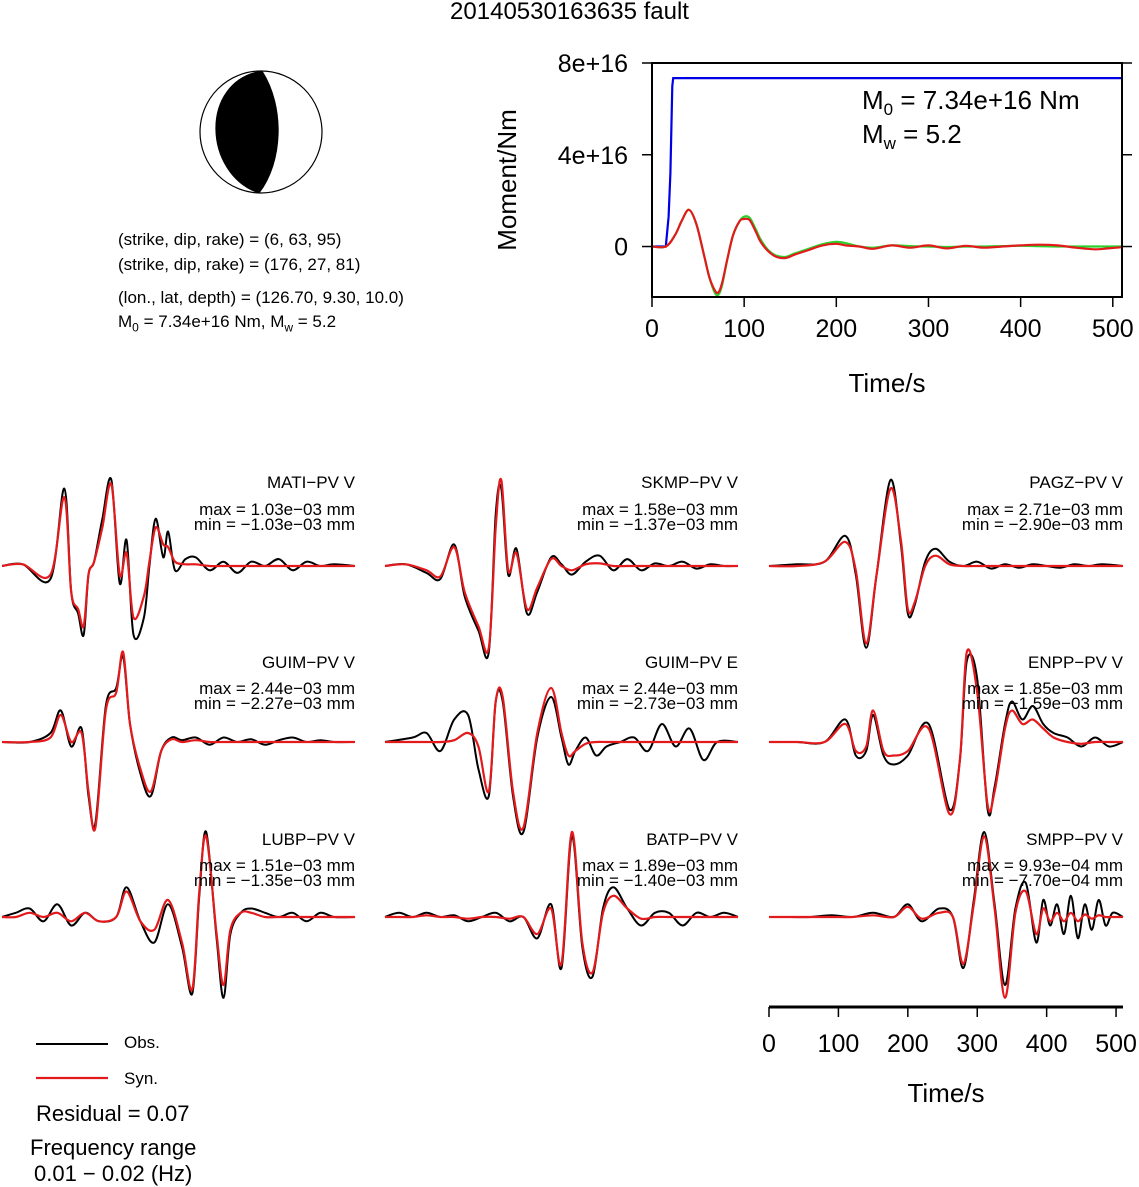  I want to click on moment-xtick-label: 100, so click(744, 329).